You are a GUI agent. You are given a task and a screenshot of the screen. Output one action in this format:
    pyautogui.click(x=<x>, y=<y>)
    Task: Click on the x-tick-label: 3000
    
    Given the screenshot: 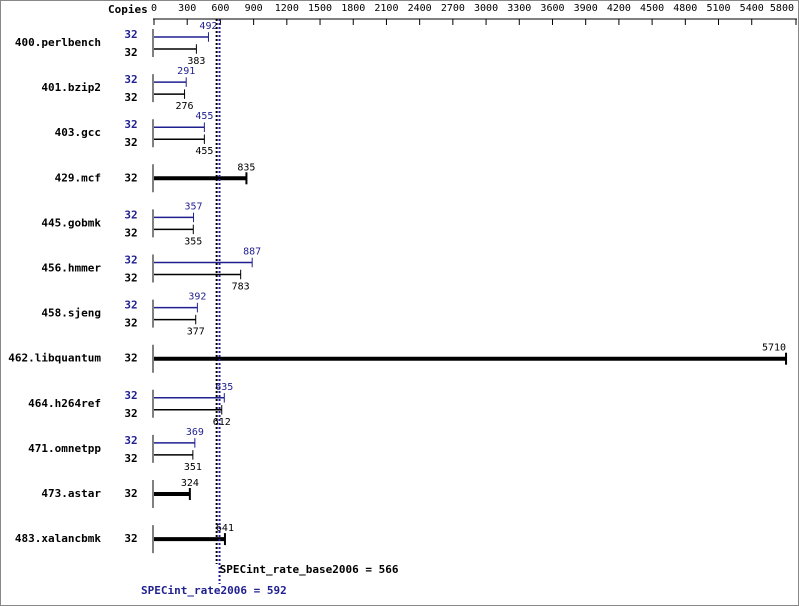 What is the action you would take?
    pyautogui.click(x=486, y=8)
    